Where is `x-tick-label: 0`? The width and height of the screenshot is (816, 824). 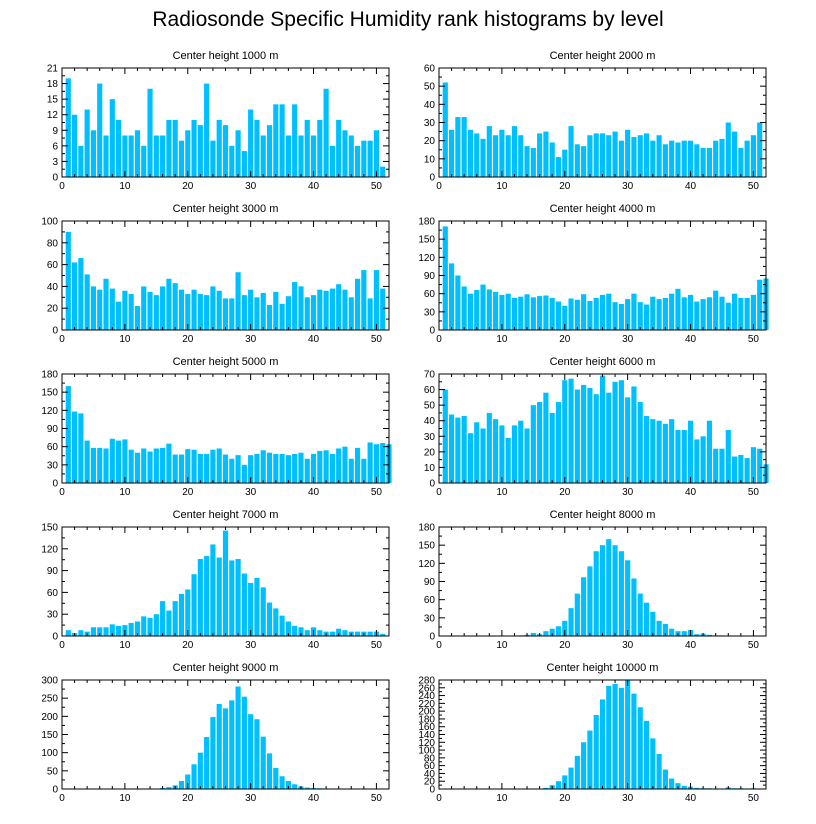 x-tick-label: 0 is located at coordinates (62, 339).